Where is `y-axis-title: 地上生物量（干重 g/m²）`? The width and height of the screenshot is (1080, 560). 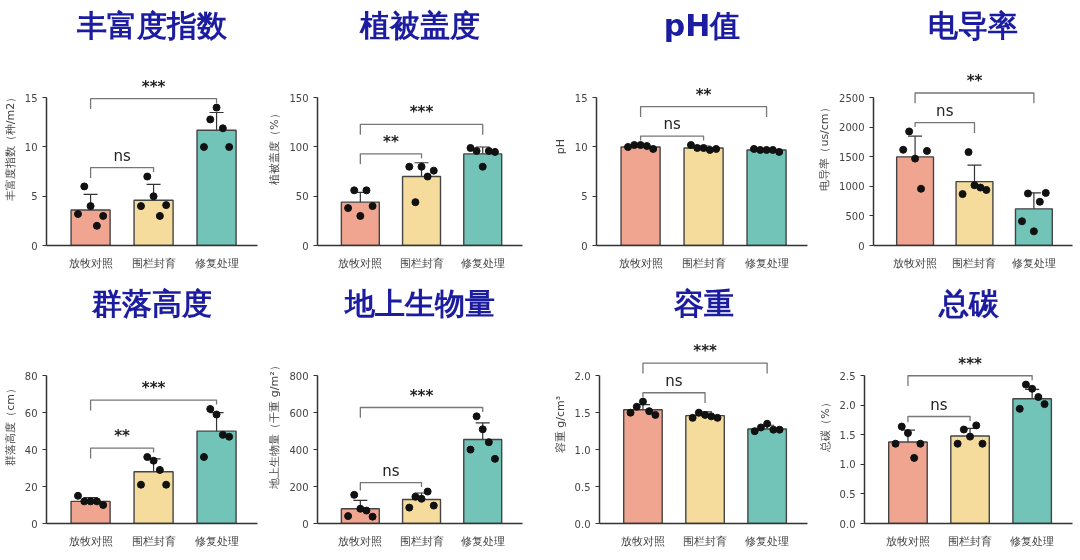 y-axis-title: 地上生物量（干重 g/m²） is located at coordinates (275, 425).